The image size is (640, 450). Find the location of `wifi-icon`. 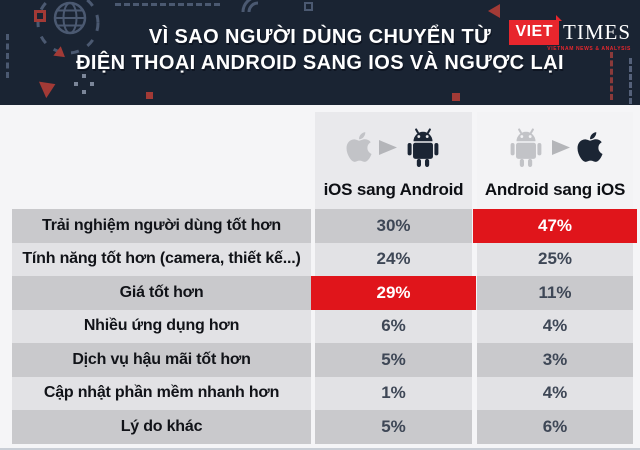

wifi-icon is located at coordinates (254, 9).